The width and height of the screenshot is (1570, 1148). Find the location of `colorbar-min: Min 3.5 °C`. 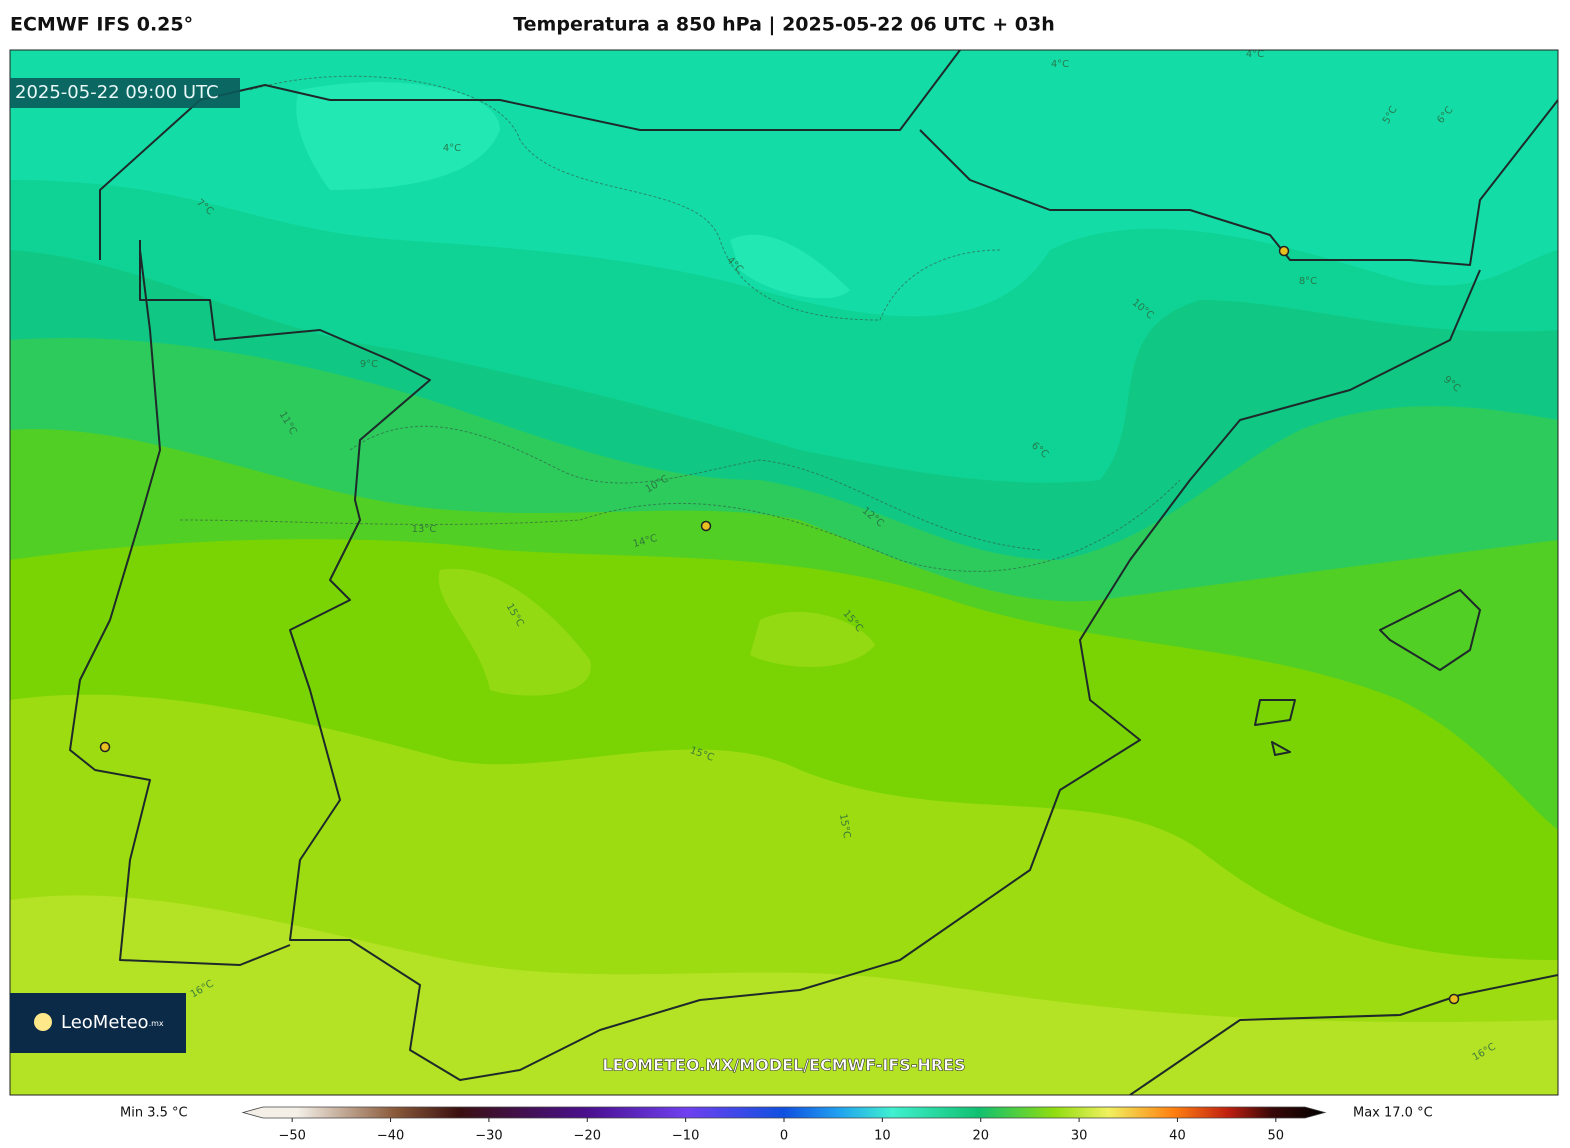

colorbar-min: Min 3.5 °C is located at coordinates (154, 1113).